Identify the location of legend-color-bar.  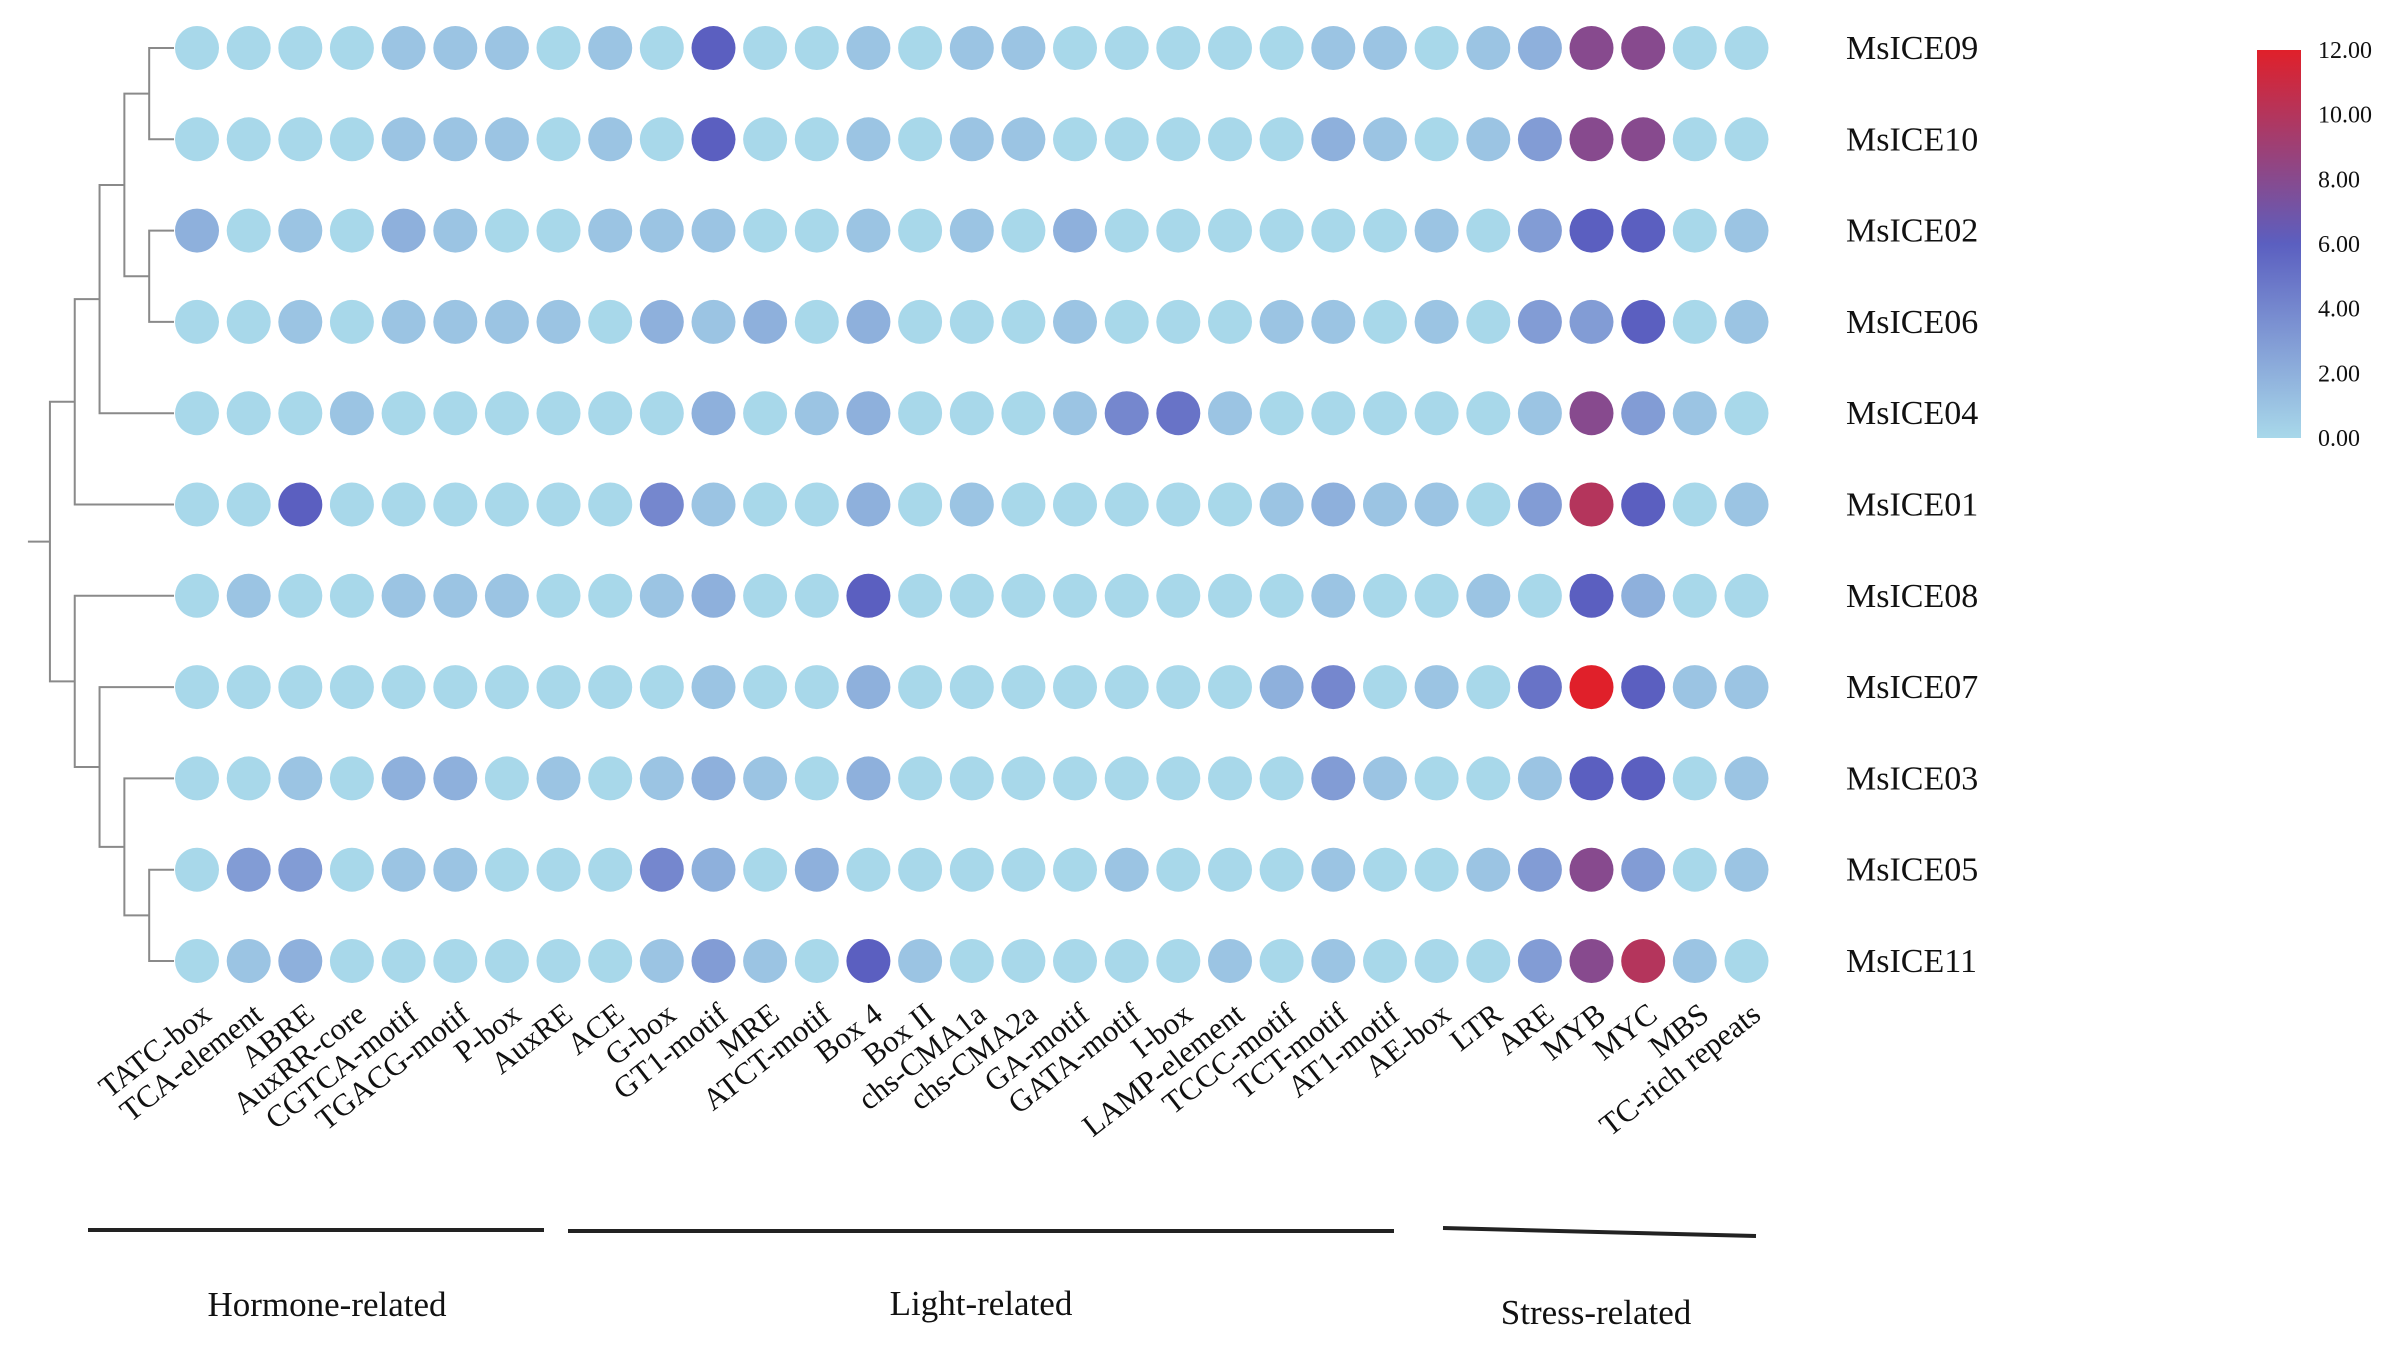
(2279, 244).